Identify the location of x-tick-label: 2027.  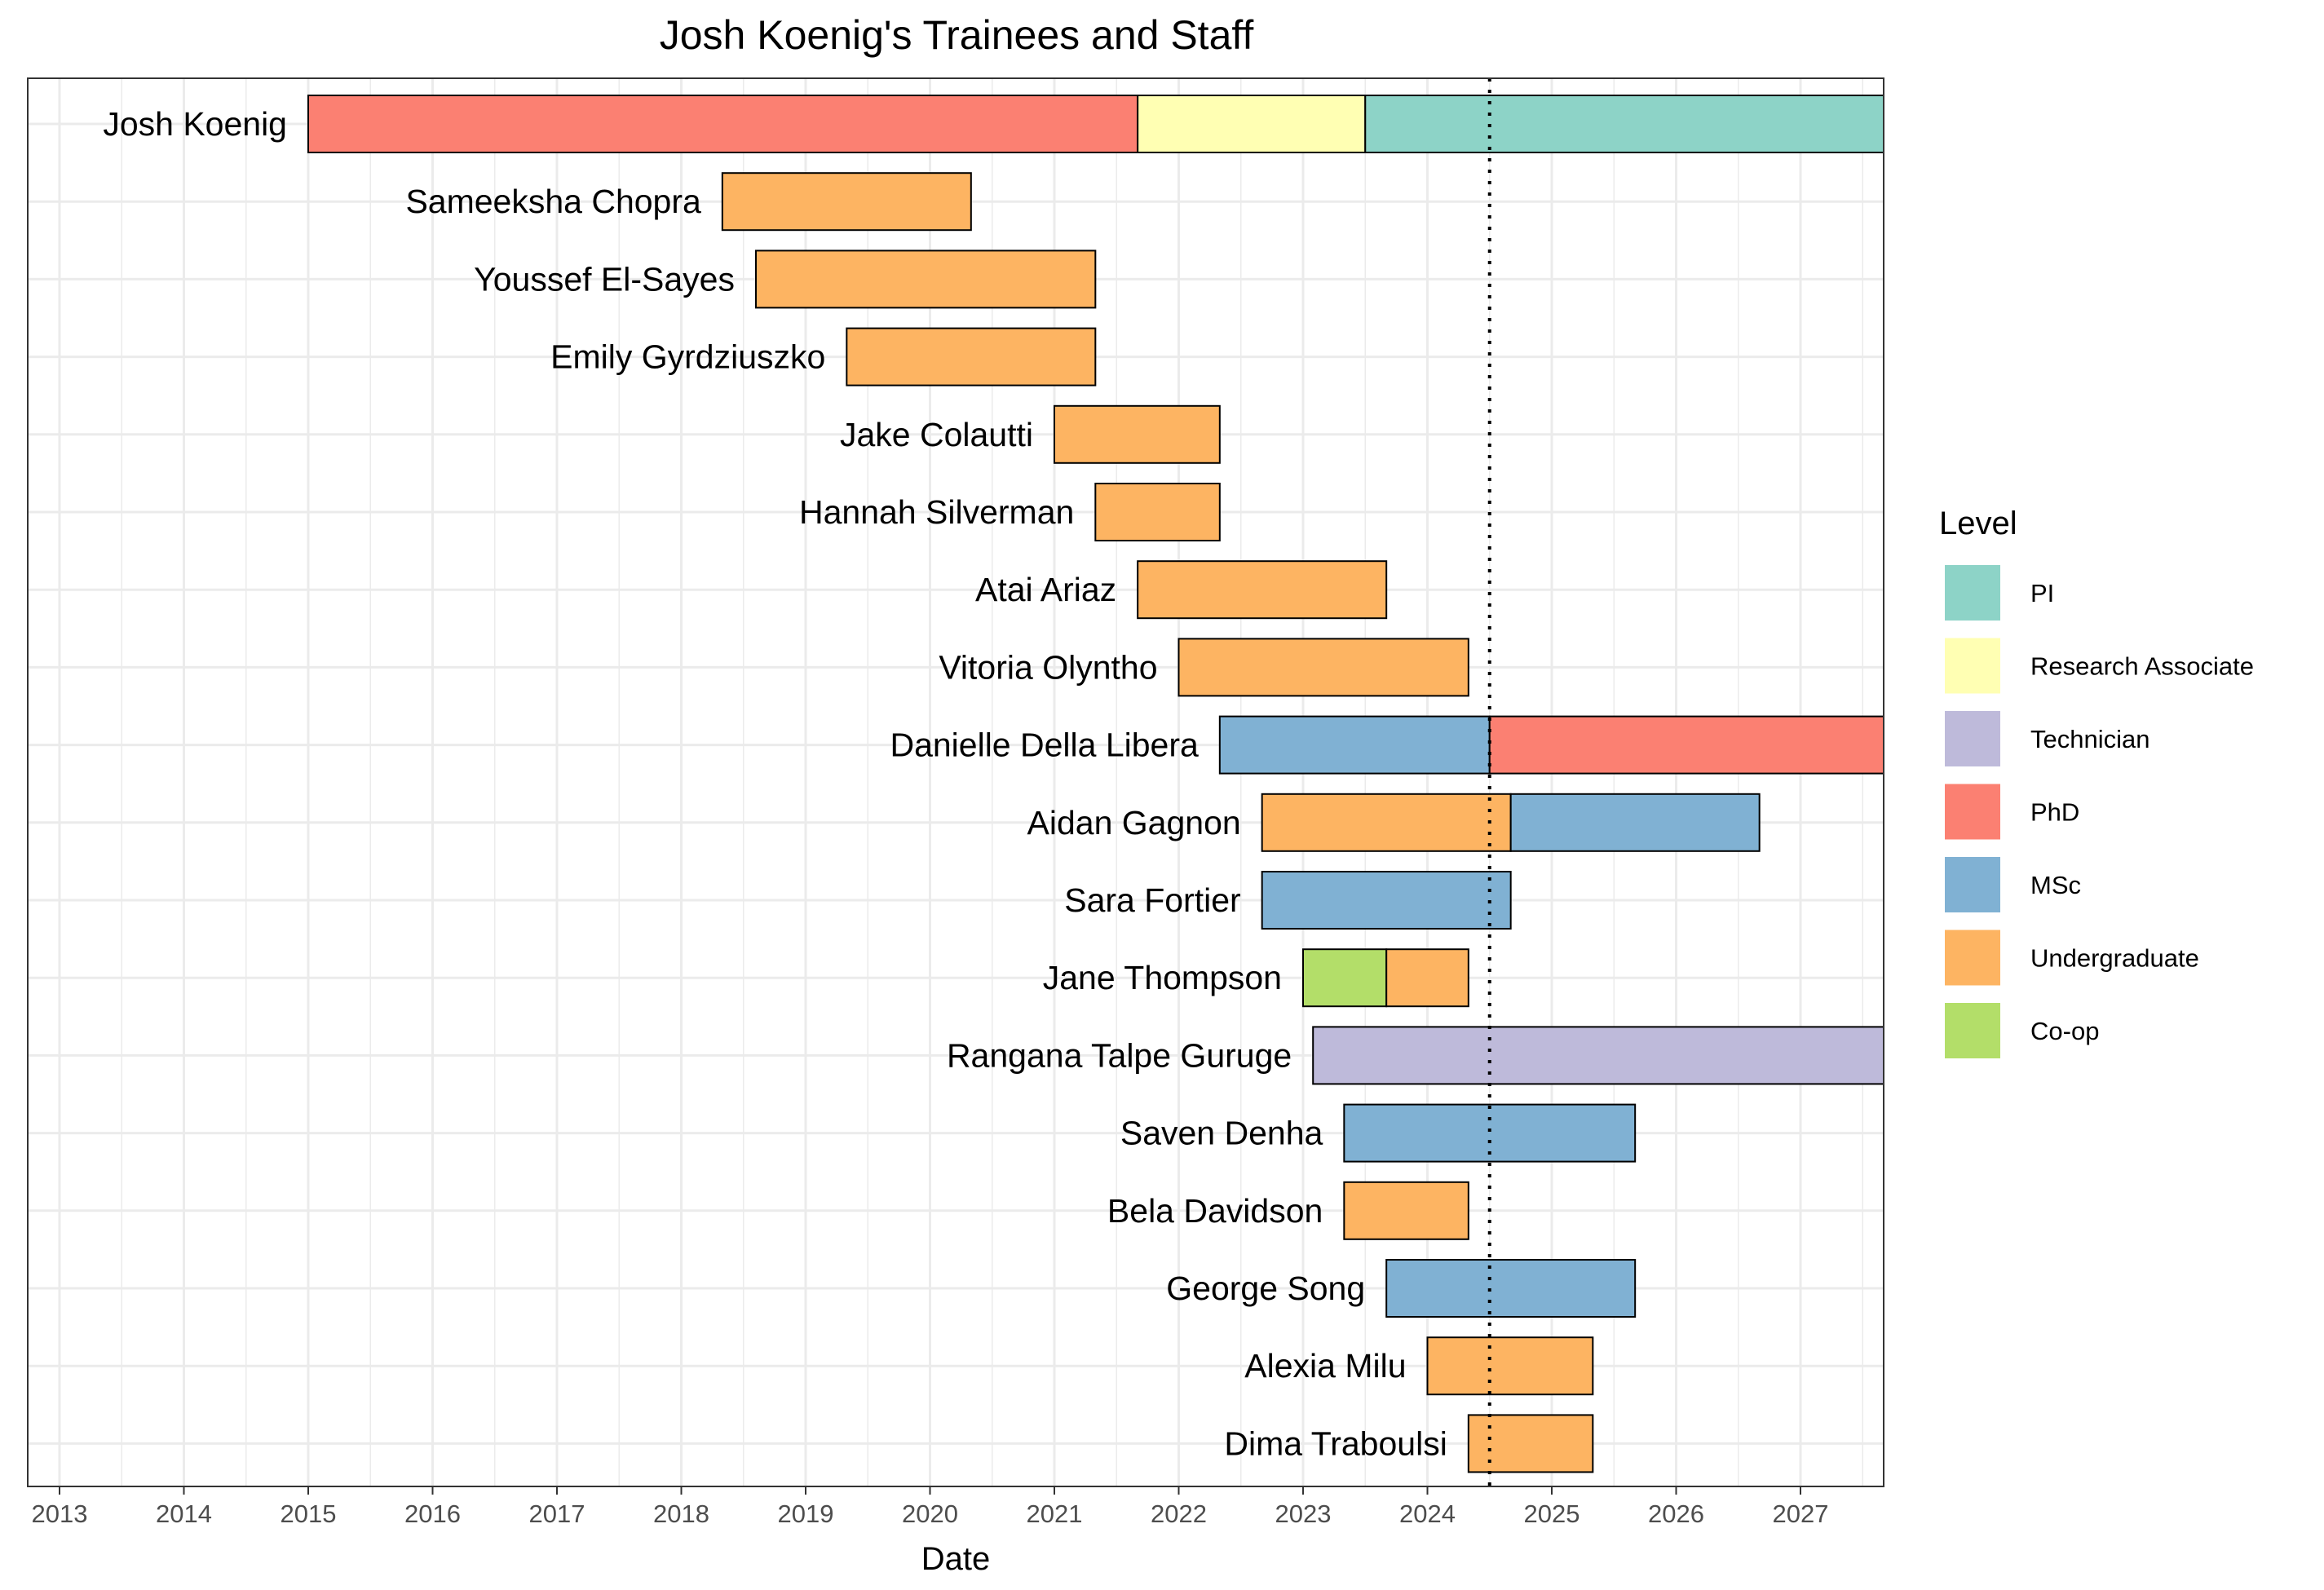
(1801, 1513).